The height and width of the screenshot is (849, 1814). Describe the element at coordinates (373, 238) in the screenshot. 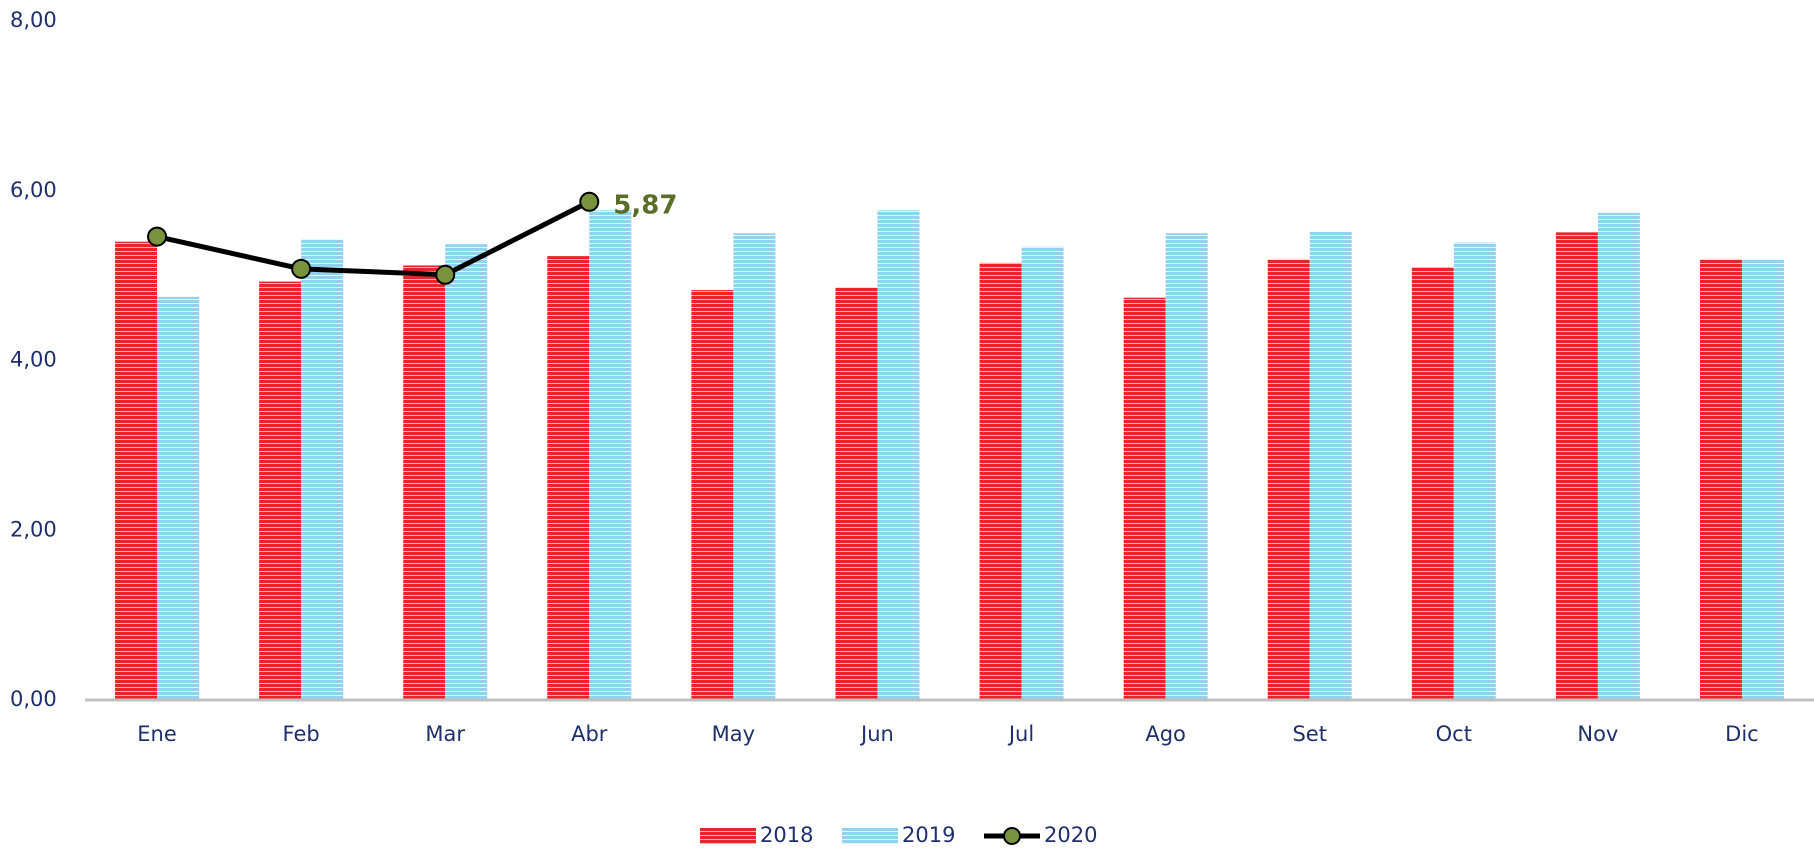

I see `line` at that location.